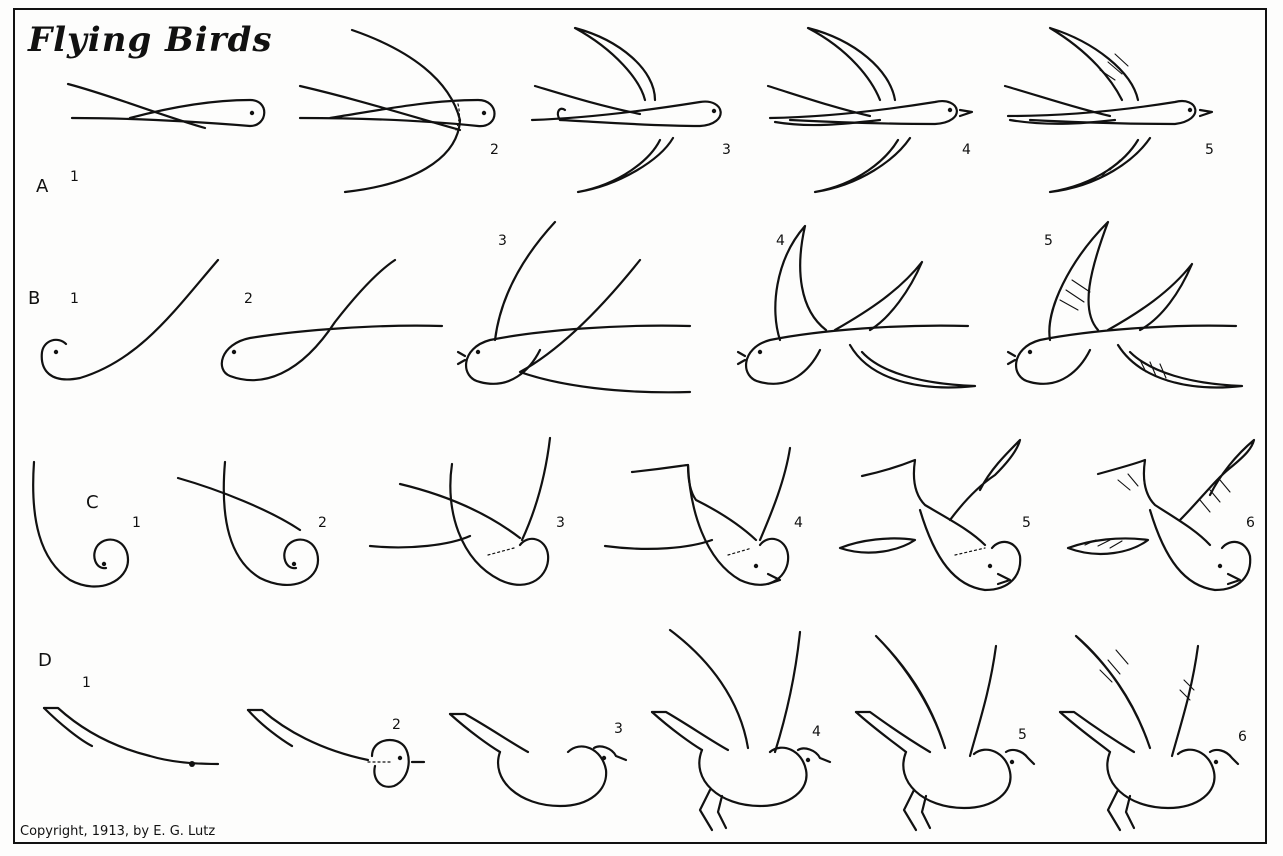  Describe the element at coordinates (74, 177) in the screenshot. I see `step-number-a1: 1` at that location.